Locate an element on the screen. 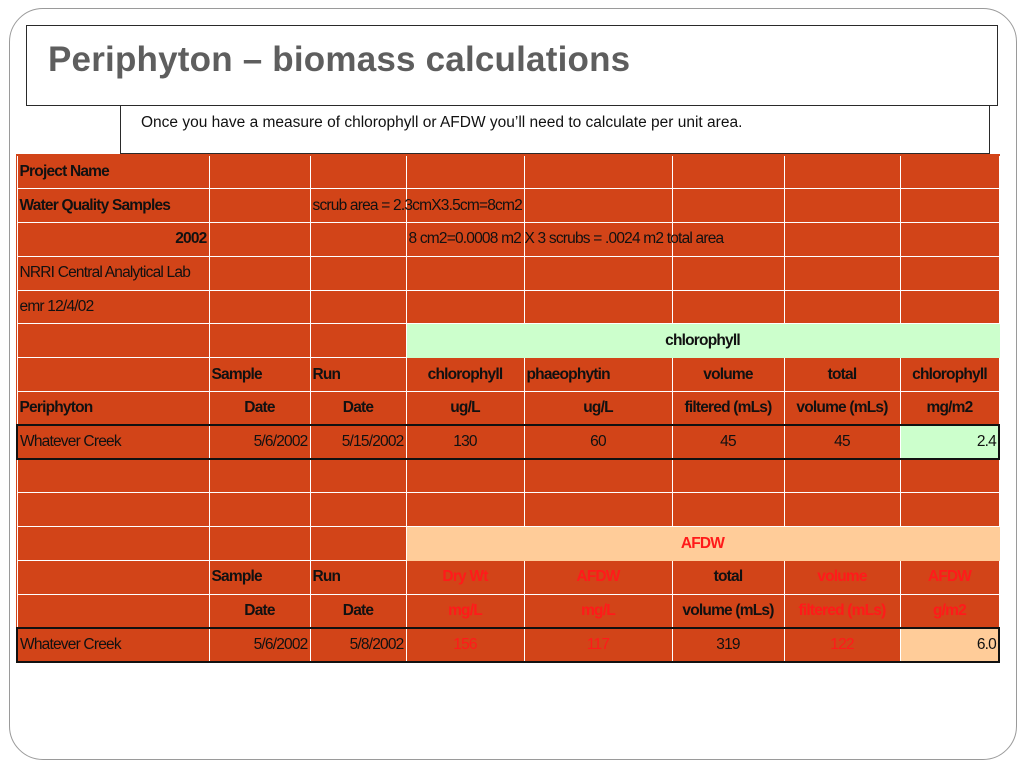 Image resolution: width=1024 pixels, height=768 pixels. lab-cell: NRRI Central Analytical Lab is located at coordinates (113, 273).